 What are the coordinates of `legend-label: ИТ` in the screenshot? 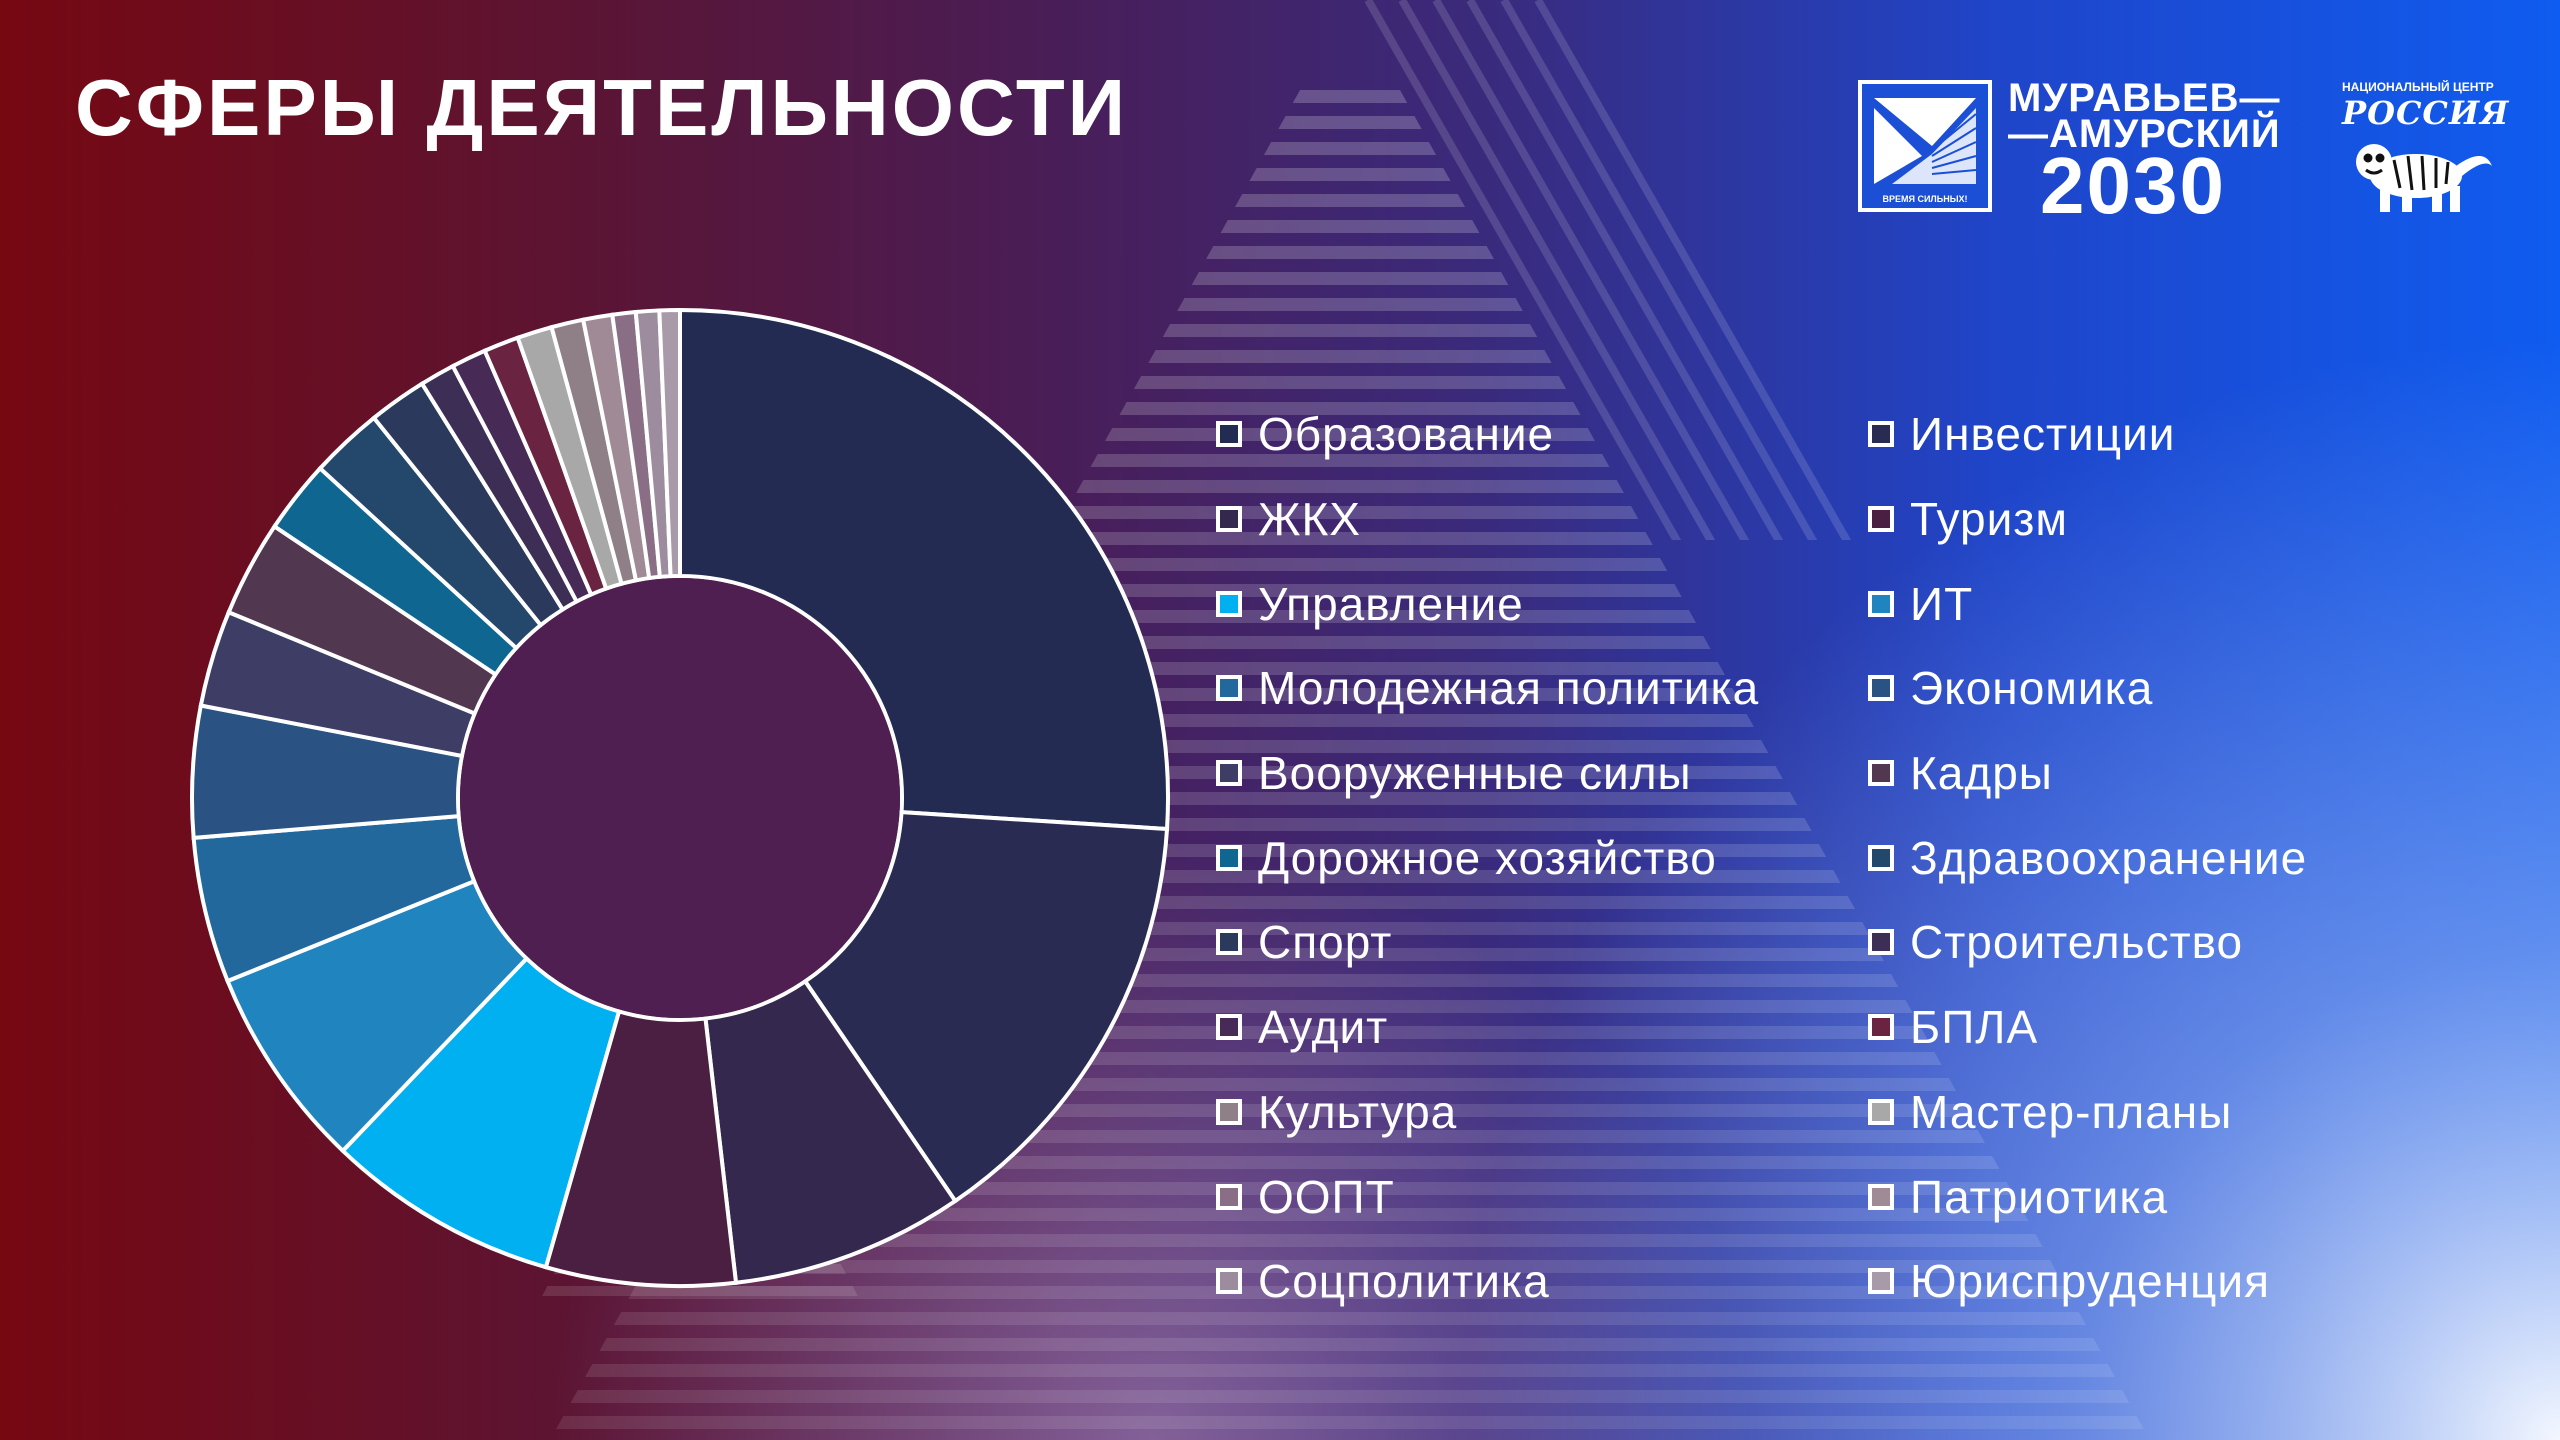 It's located at (1942, 603).